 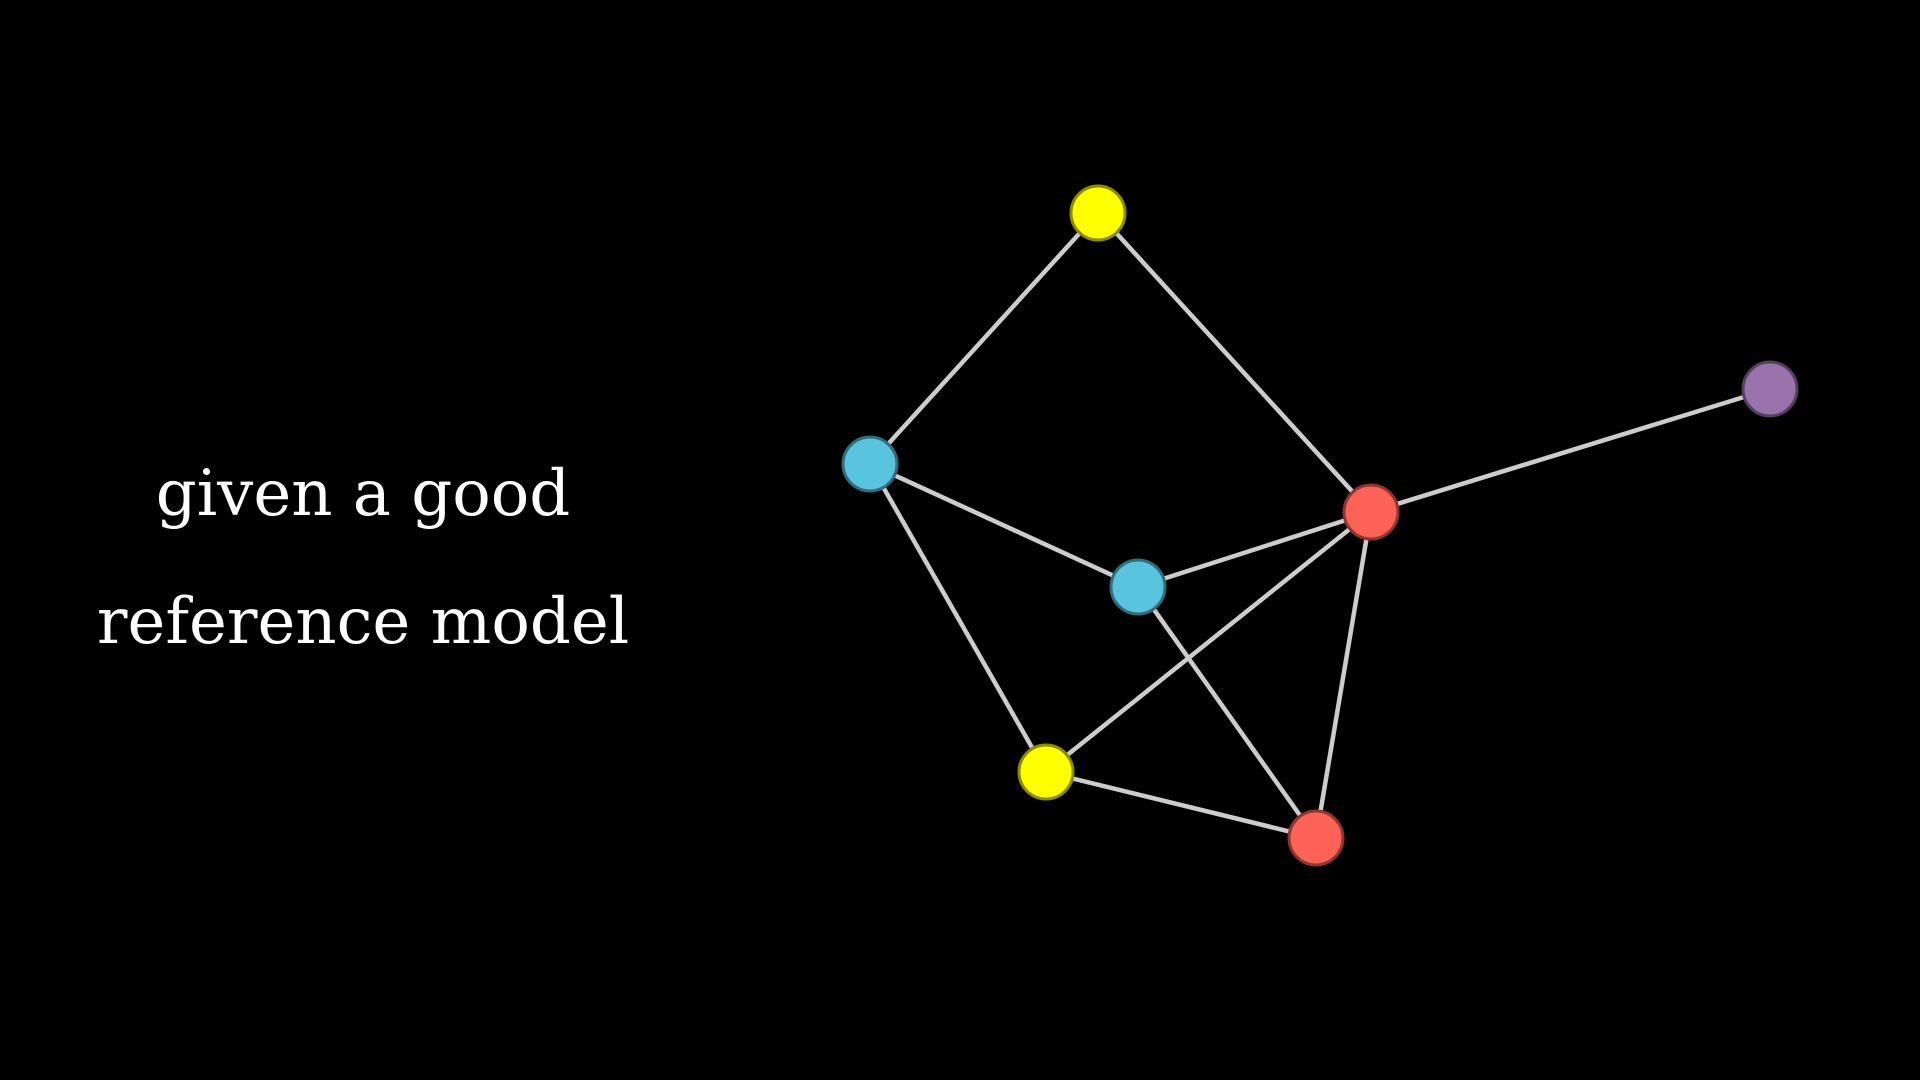 I want to click on edge-red-center-to-purple-right, so click(x=1570, y=450).